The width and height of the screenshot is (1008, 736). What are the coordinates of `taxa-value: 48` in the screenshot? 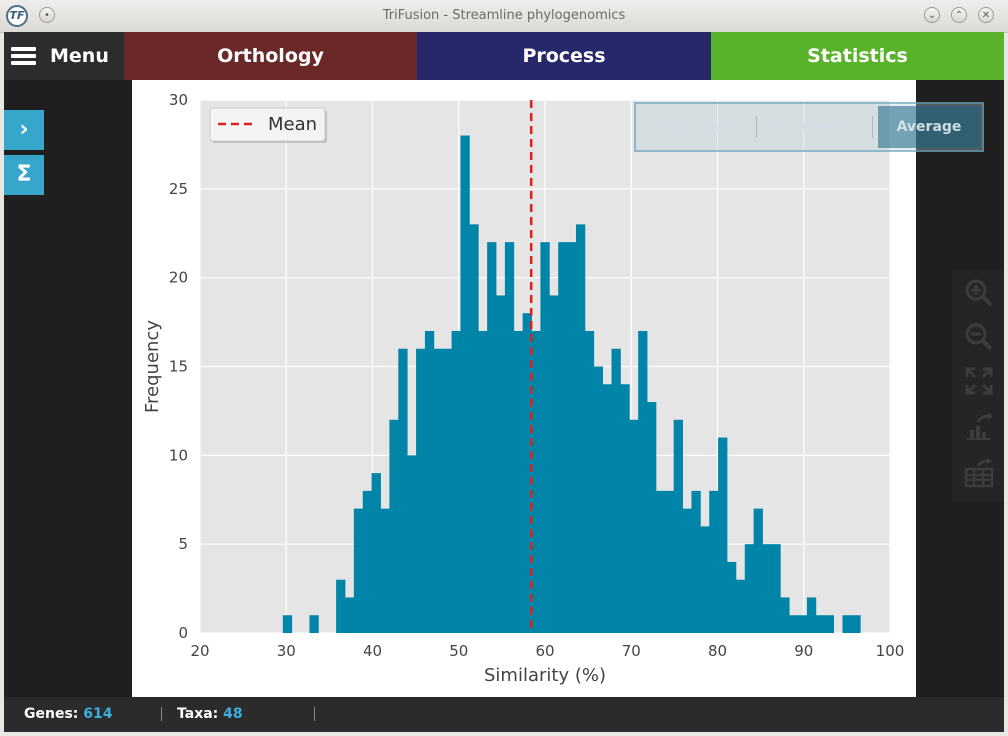 It's located at (233, 714).